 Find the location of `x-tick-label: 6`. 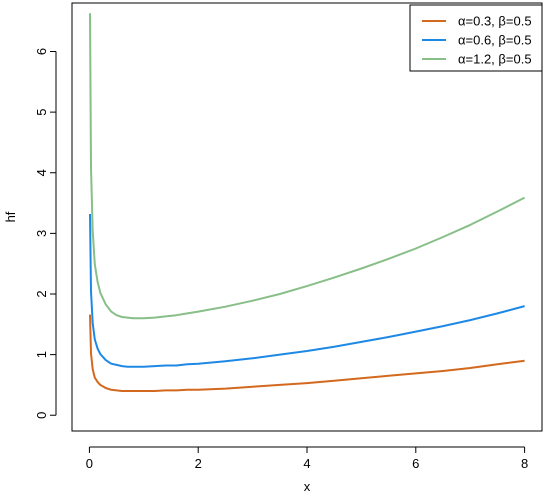

x-tick-label: 6 is located at coordinates (415, 463).